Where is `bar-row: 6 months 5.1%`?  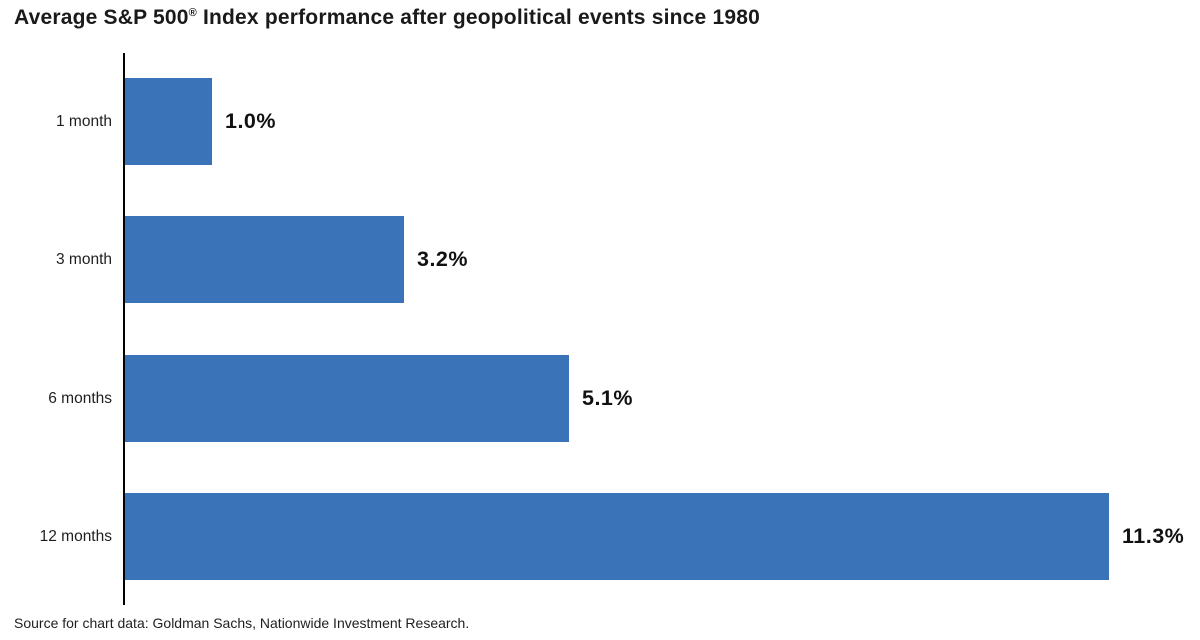 bar-row: 6 months 5.1% is located at coordinates (600, 398).